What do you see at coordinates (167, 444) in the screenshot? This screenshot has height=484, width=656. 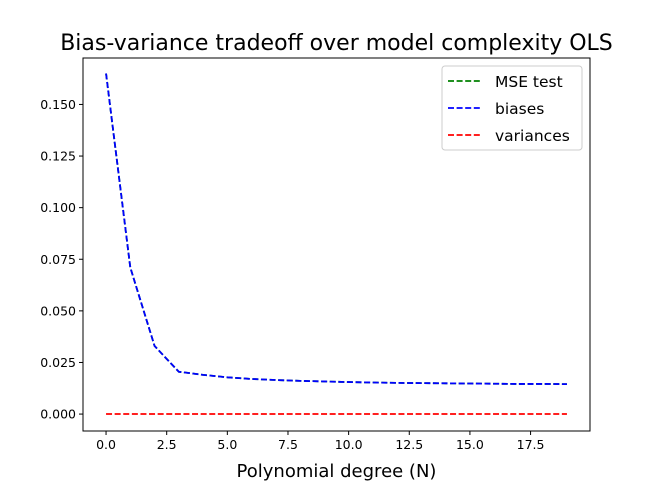 I see `x-tick-label: 2.5` at bounding box center [167, 444].